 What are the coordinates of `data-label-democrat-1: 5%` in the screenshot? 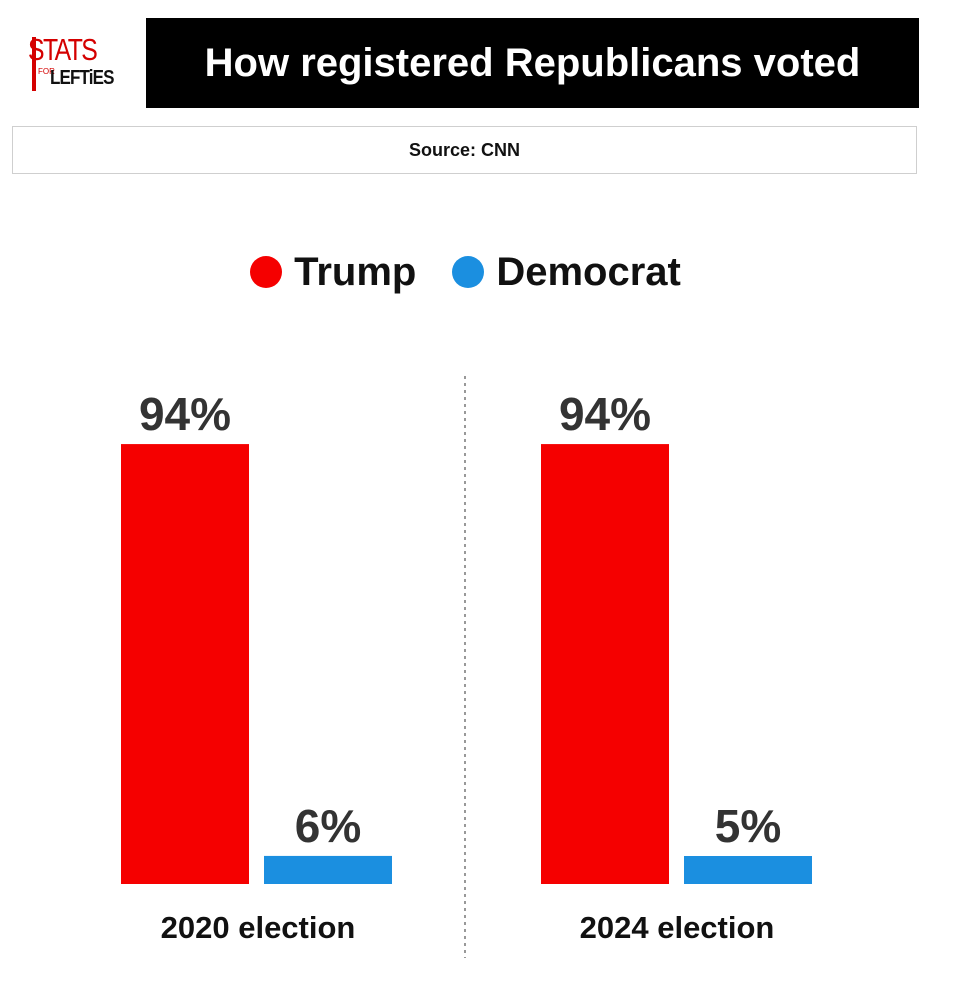 It's located at (748, 826).